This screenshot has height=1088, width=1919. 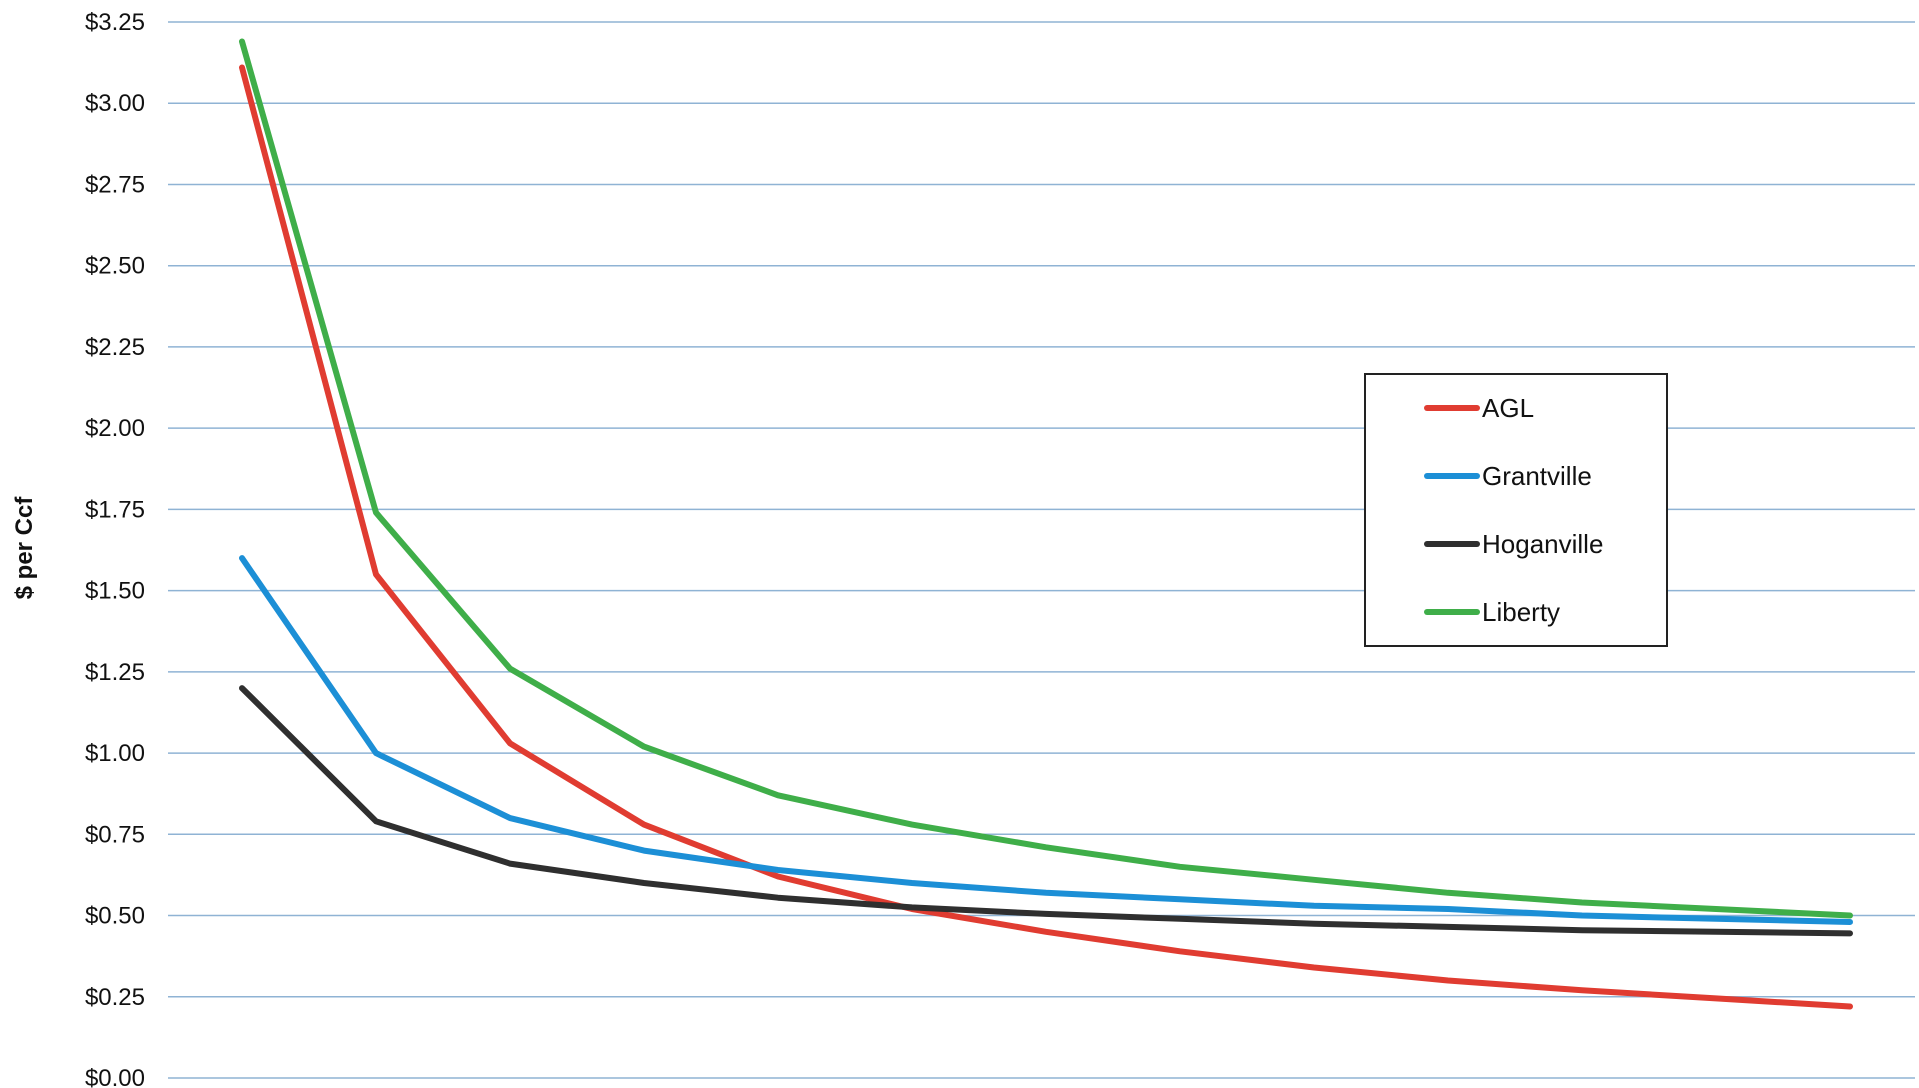 I want to click on y-tick-label: $1.25, so click(x=115, y=672).